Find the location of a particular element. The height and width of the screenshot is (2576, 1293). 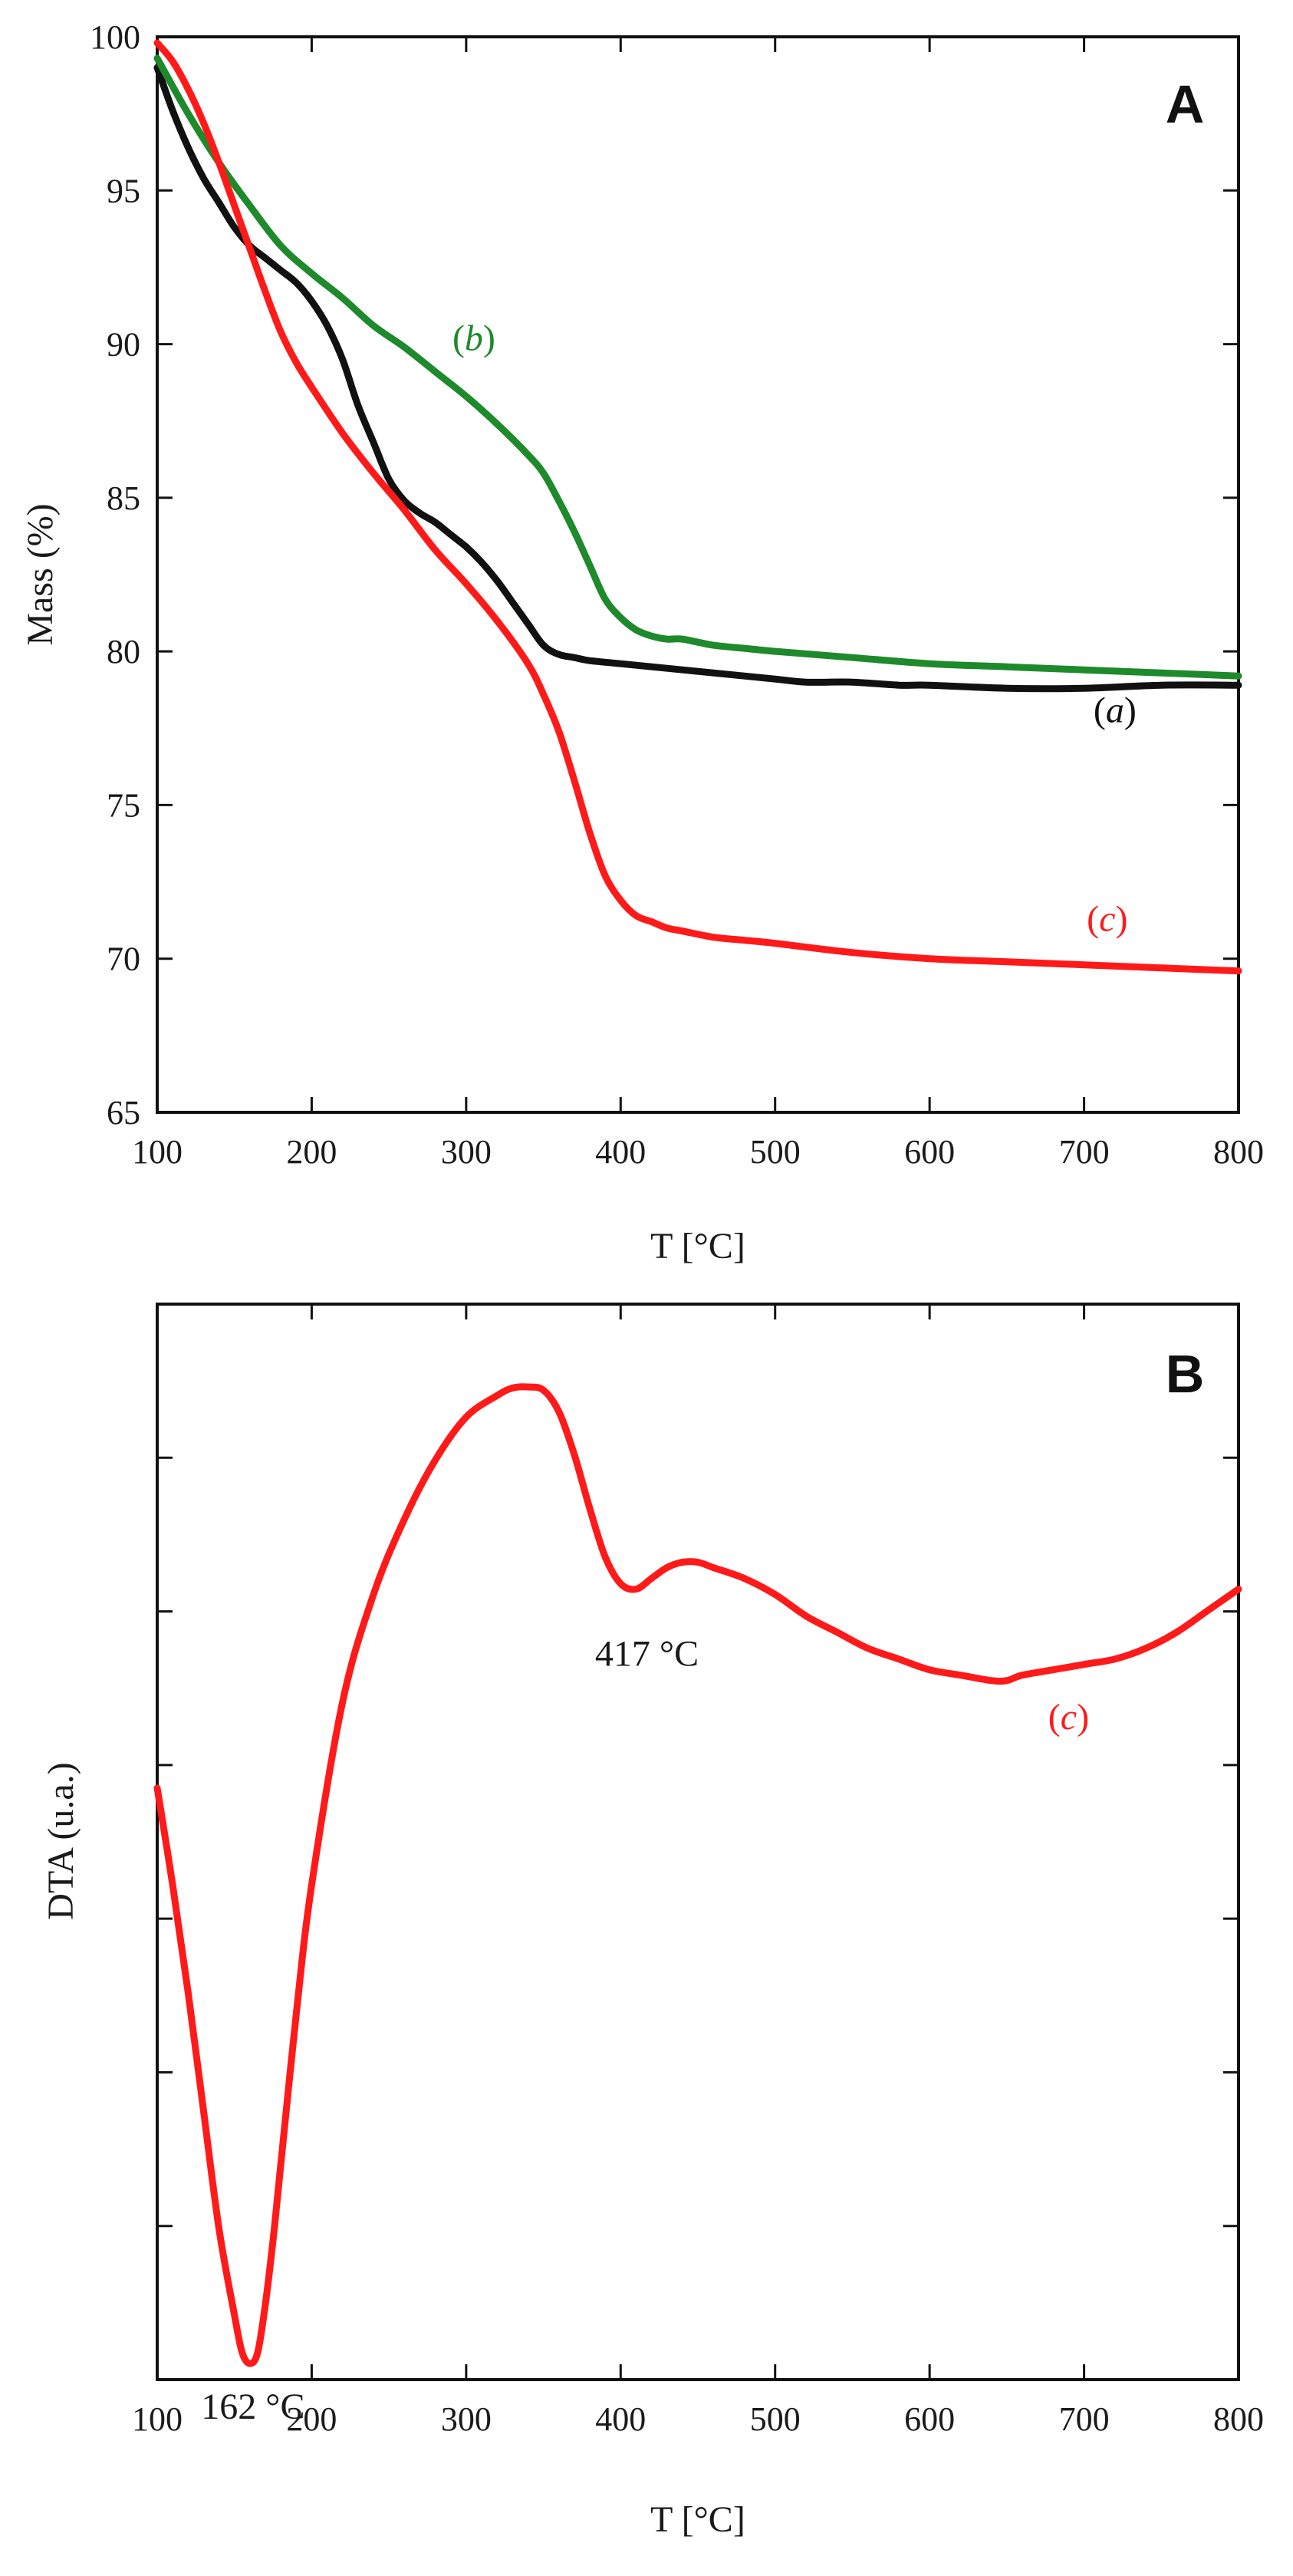

y-tick-label: 95 is located at coordinates (124, 190).